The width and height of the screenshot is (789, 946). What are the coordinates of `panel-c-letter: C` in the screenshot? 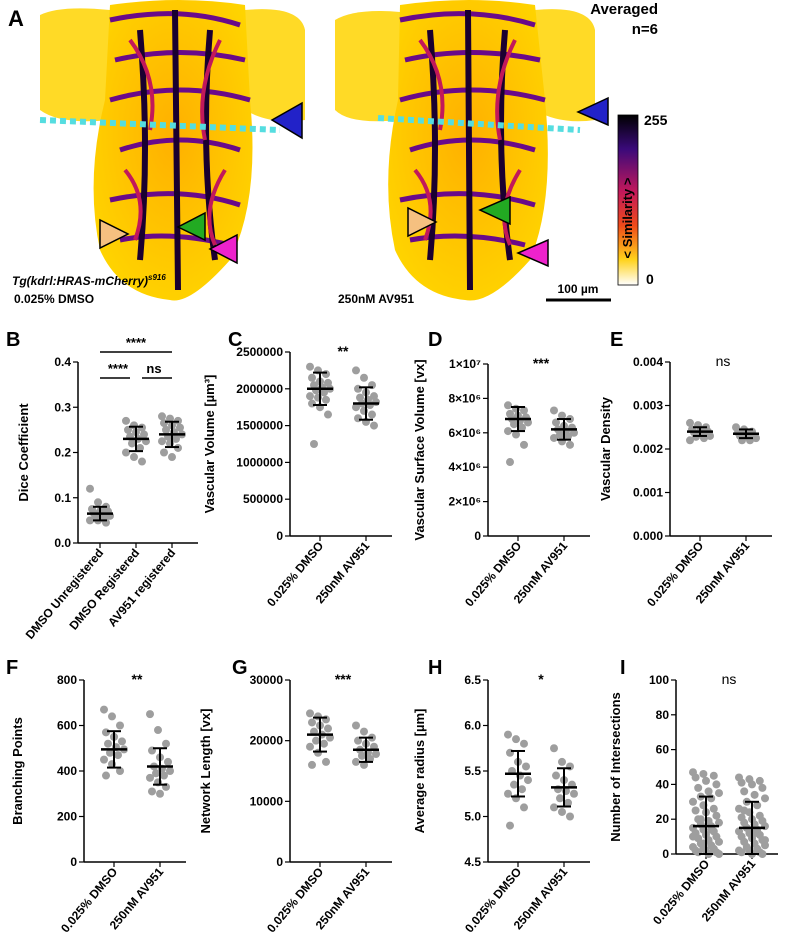 It's located at (235, 340).